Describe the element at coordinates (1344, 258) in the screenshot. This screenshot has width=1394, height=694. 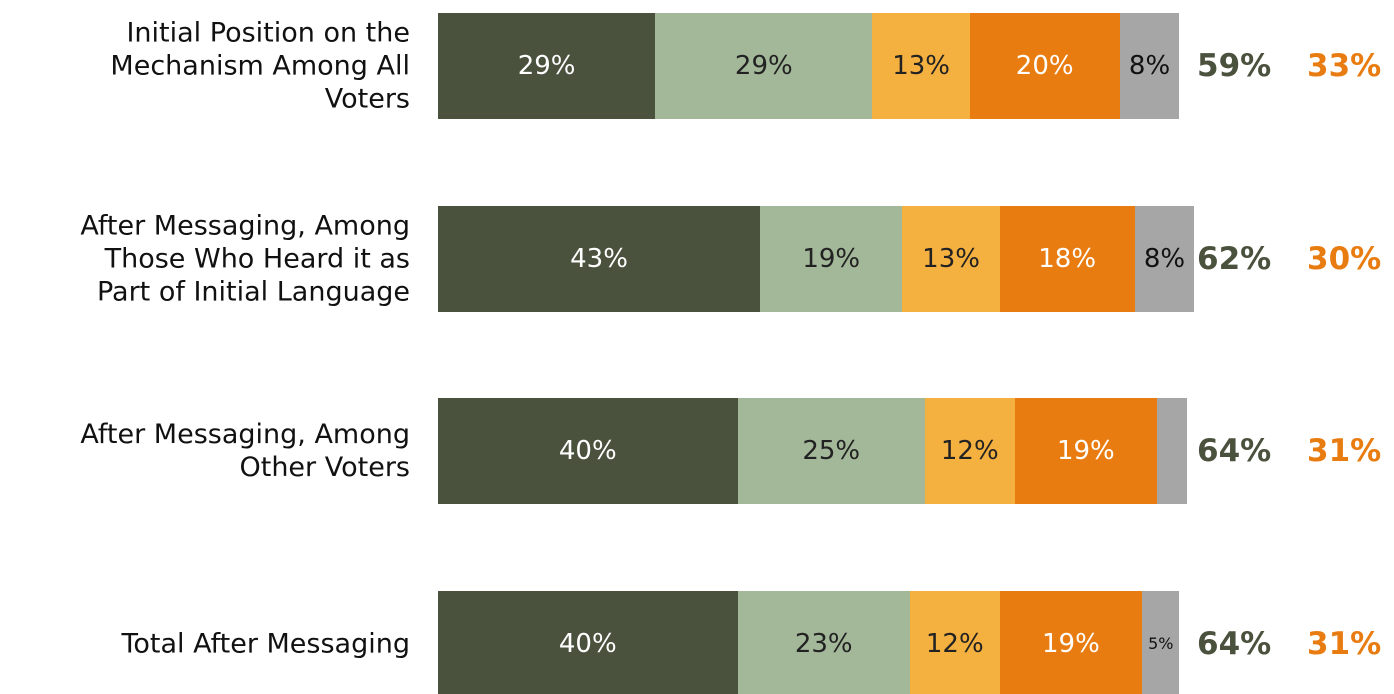
I see `total-label: 30%` at that location.